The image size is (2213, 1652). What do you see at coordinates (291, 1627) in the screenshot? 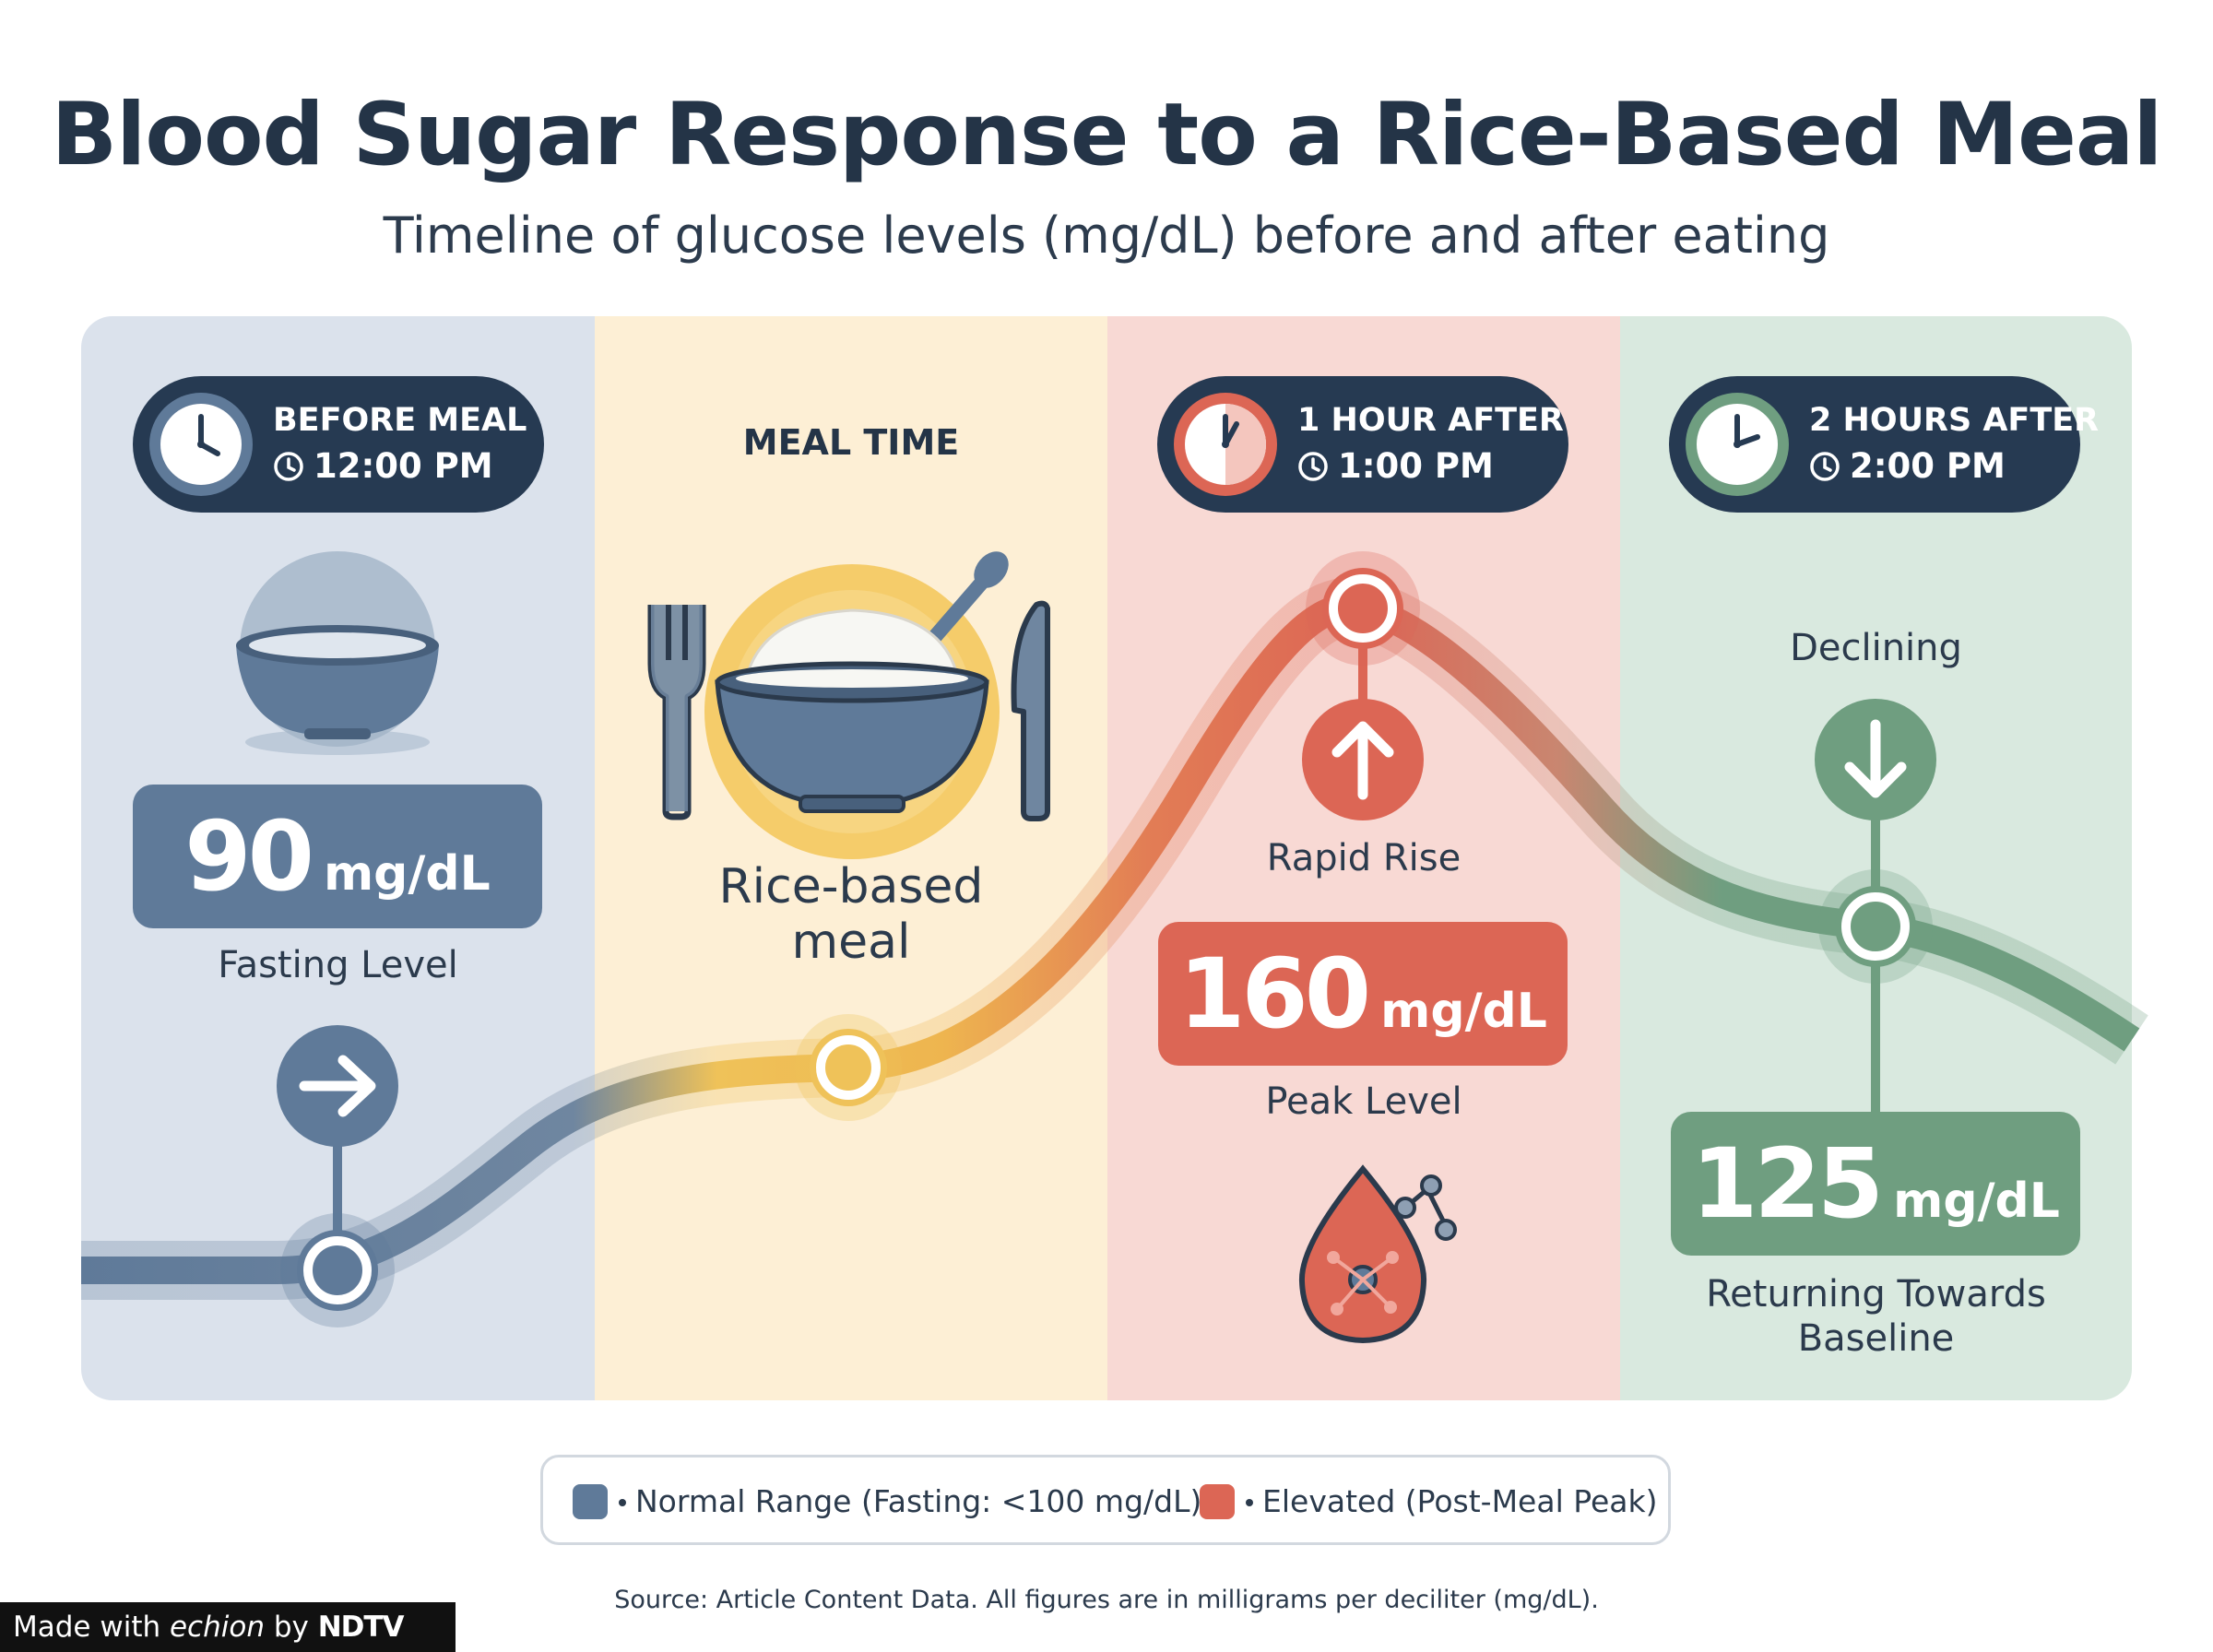
I see `badge-by: by` at bounding box center [291, 1627].